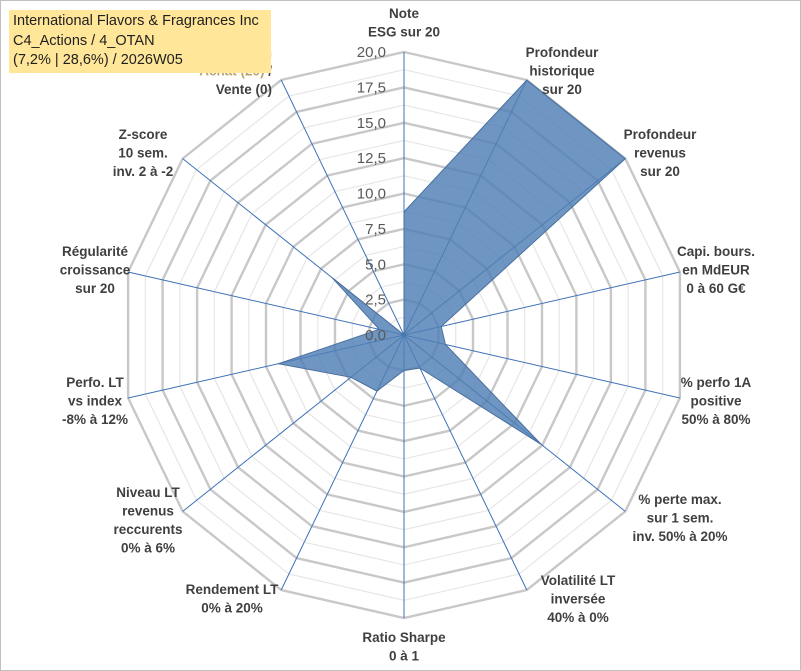 The width and height of the screenshot is (801, 671). I want to click on stats-line: (7,2% | 28,6%) / 2026W05, so click(98, 60).